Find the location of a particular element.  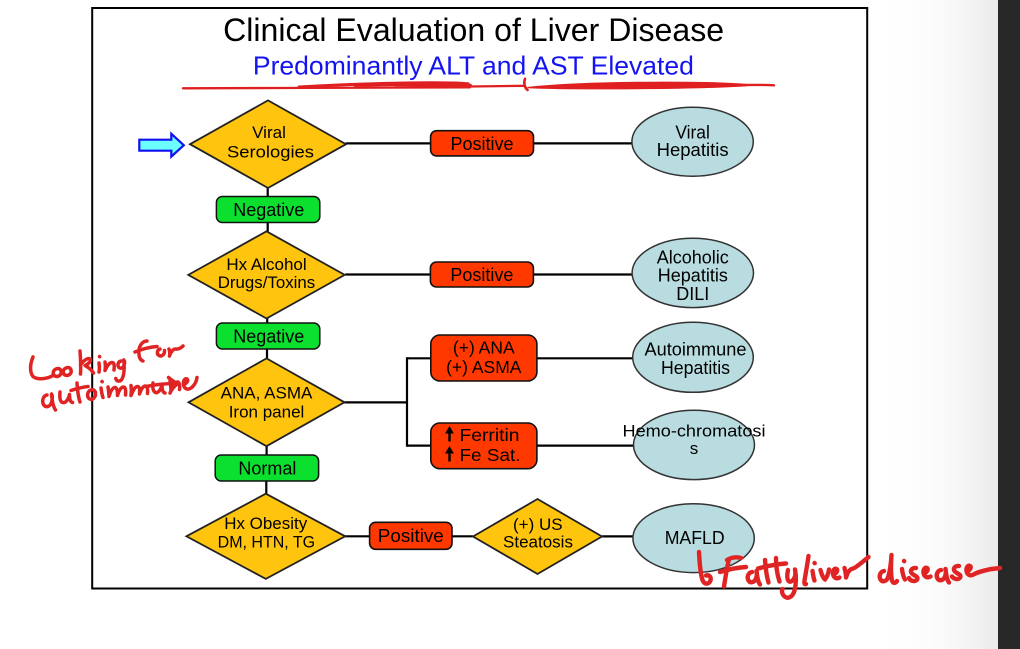

svg-text: Hemo-chromatosi is located at coordinates (694, 430).